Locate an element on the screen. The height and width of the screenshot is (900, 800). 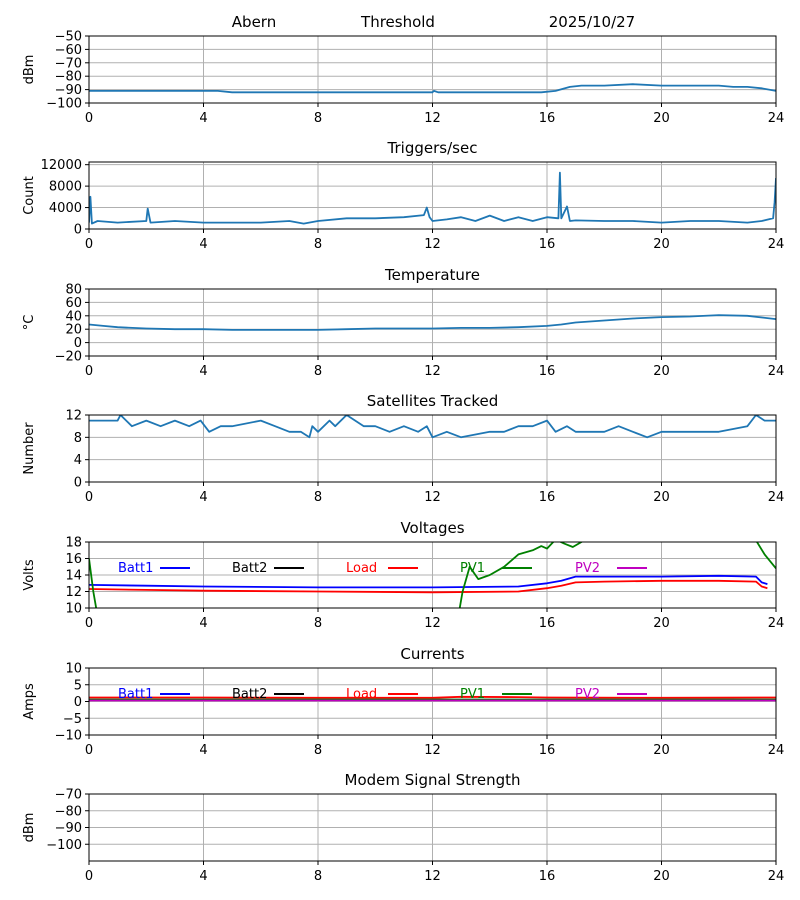
satellites-xtick-label: 4 is located at coordinates (203, 497).